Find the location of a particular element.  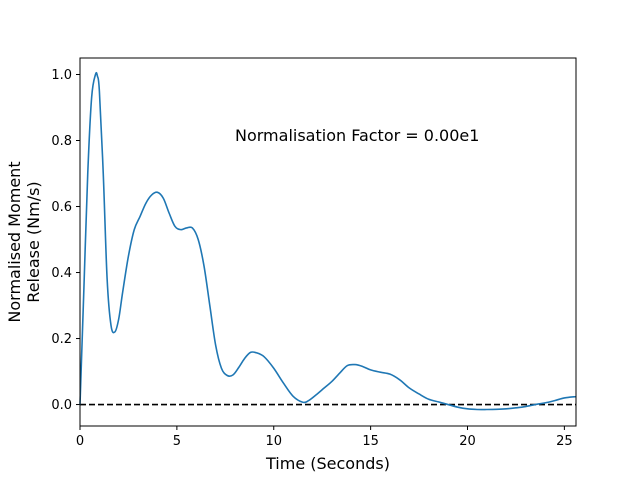

y-axis-ticks: 0.0 0.2 0.4 0.6 0.8 1.0 is located at coordinates (65, 240).